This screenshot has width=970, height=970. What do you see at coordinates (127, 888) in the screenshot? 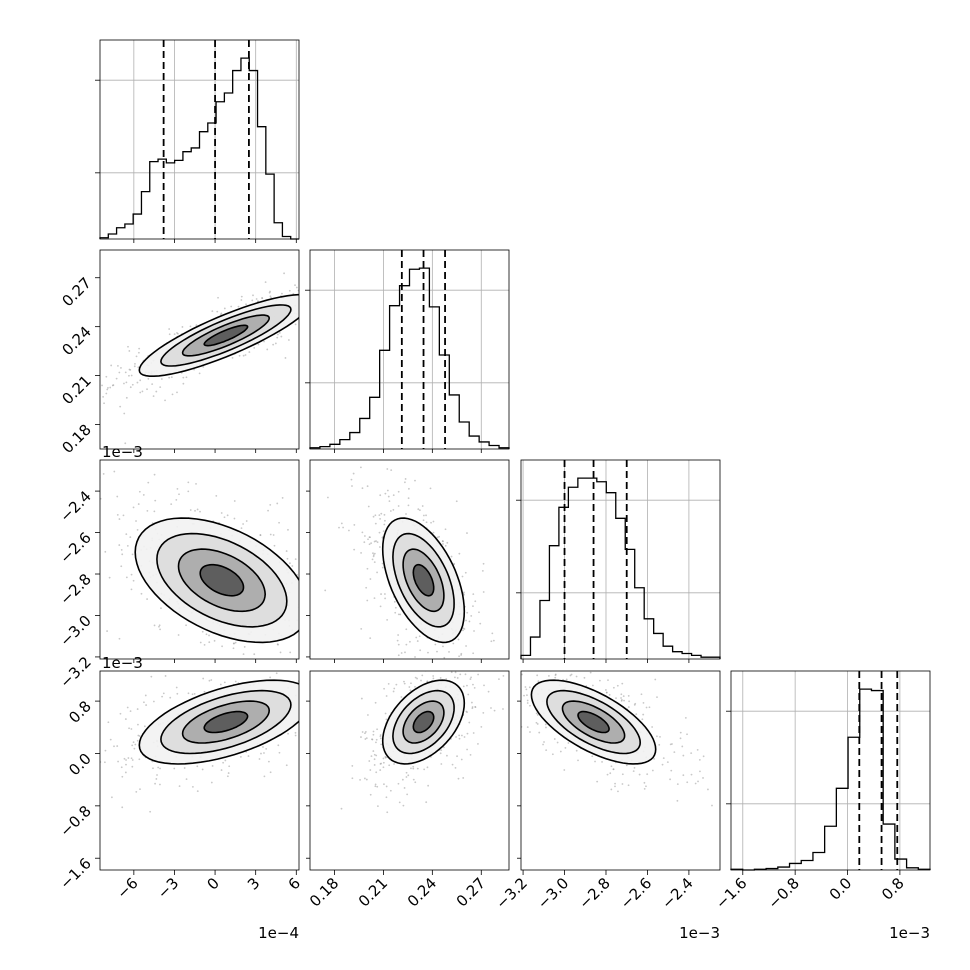
I see `x-tick-label-0-0: −6` at bounding box center [127, 888].